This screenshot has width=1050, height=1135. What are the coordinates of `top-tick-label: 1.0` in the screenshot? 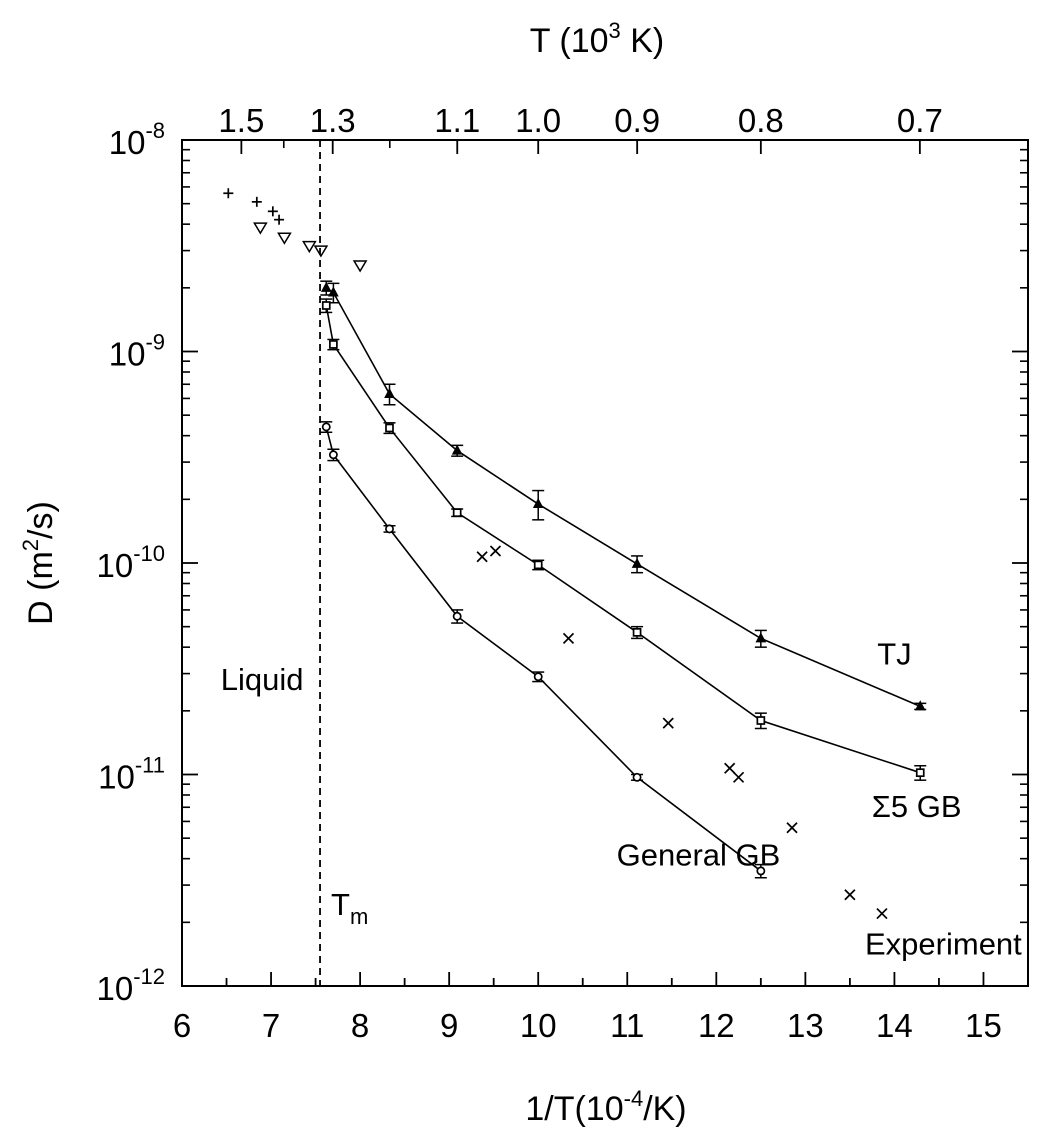 It's located at (538, 120).